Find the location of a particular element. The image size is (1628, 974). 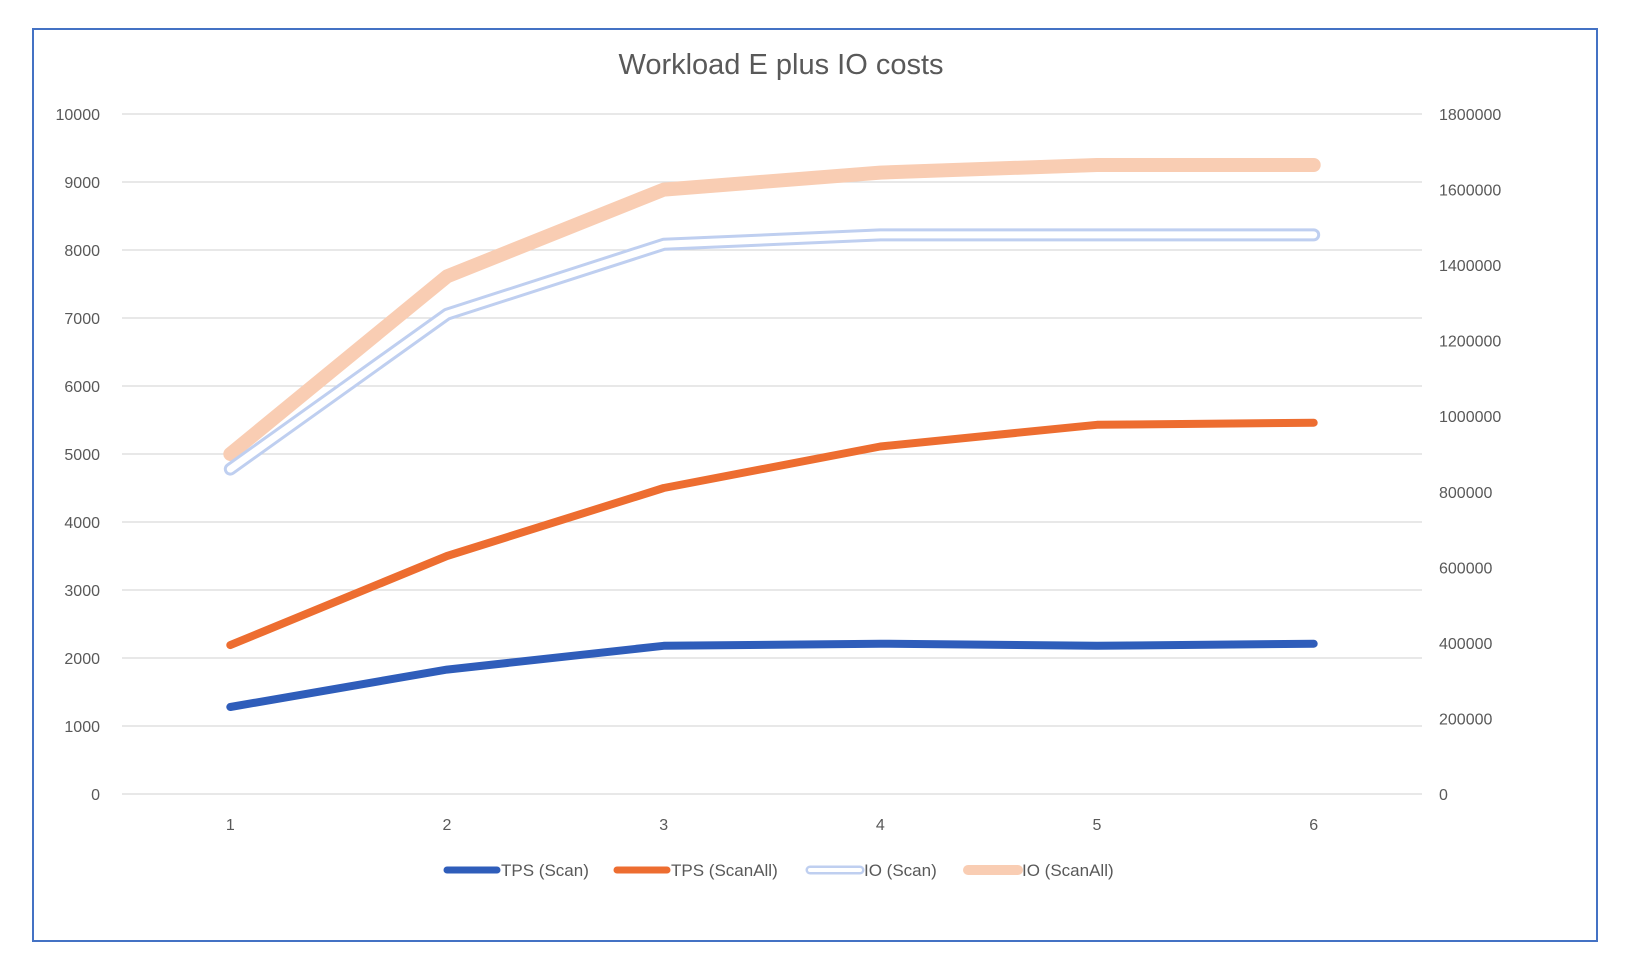

x-tick-label: 3 is located at coordinates (663, 825).